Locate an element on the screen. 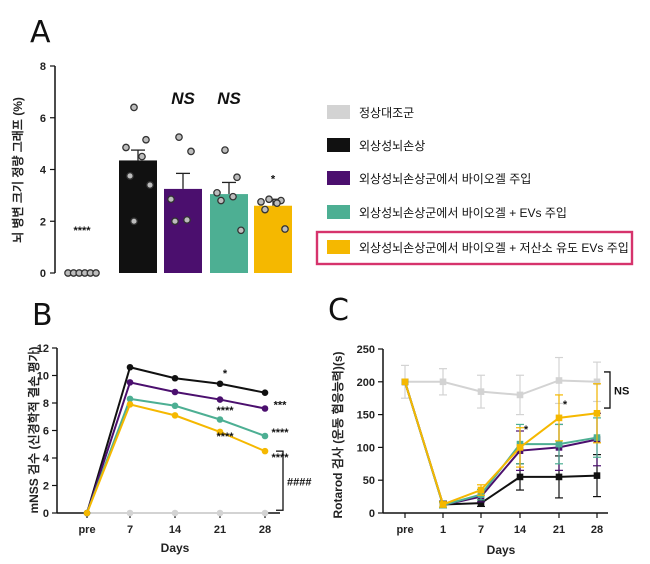  chart-b-xlabel: Days is located at coordinates (175, 548).